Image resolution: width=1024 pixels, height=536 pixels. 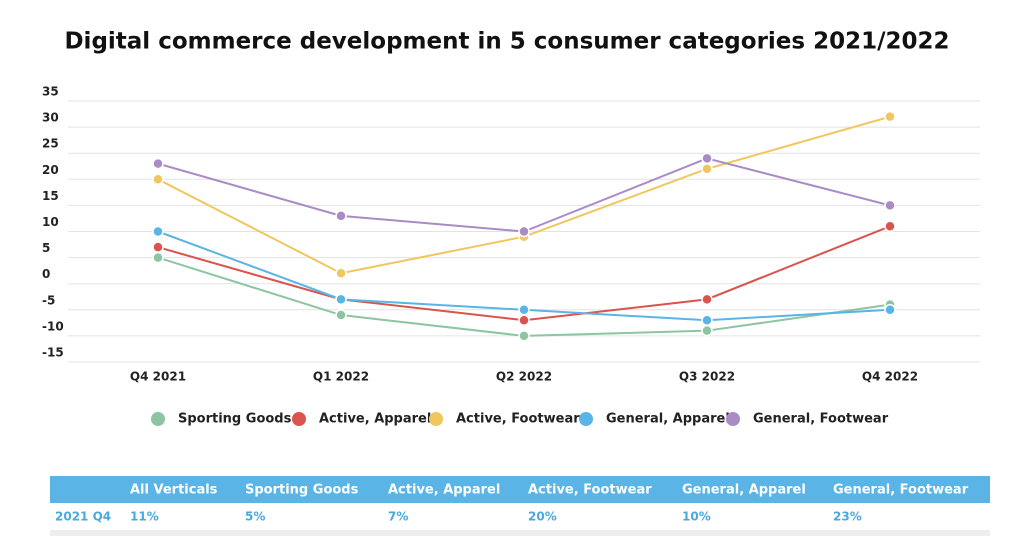 What do you see at coordinates (144, 517) in the screenshot?
I see `table-cell: 11%` at bounding box center [144, 517].